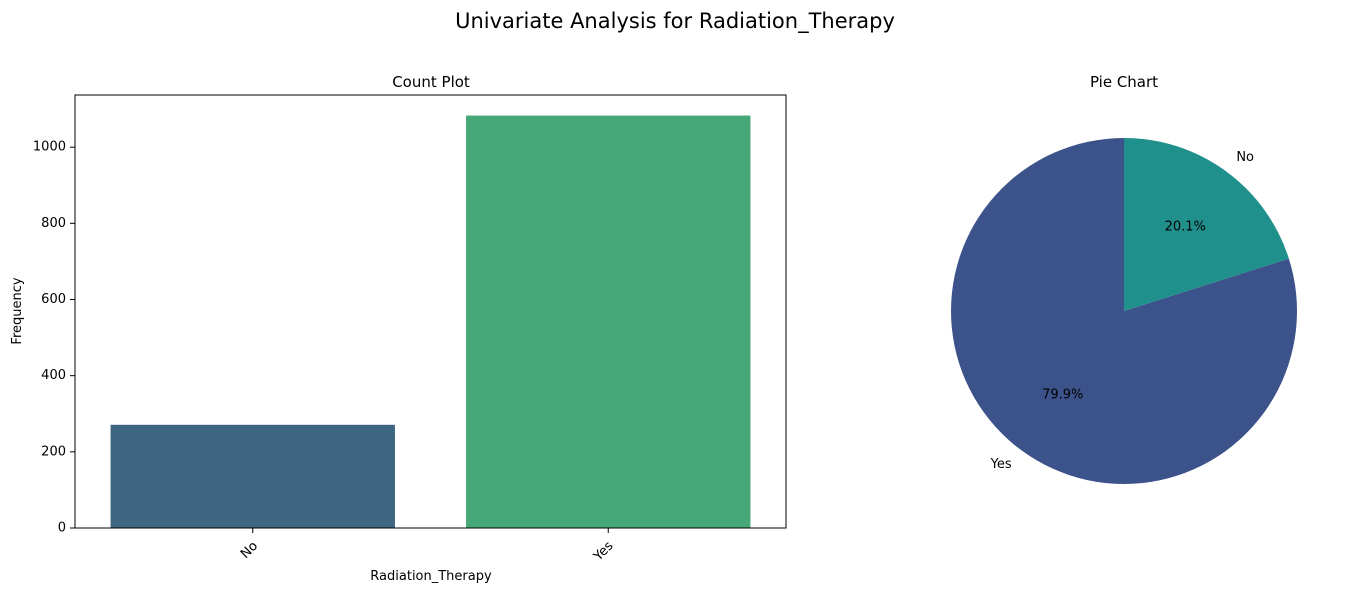  I want to click on y-tick-label-600: 600, so click(53, 299).